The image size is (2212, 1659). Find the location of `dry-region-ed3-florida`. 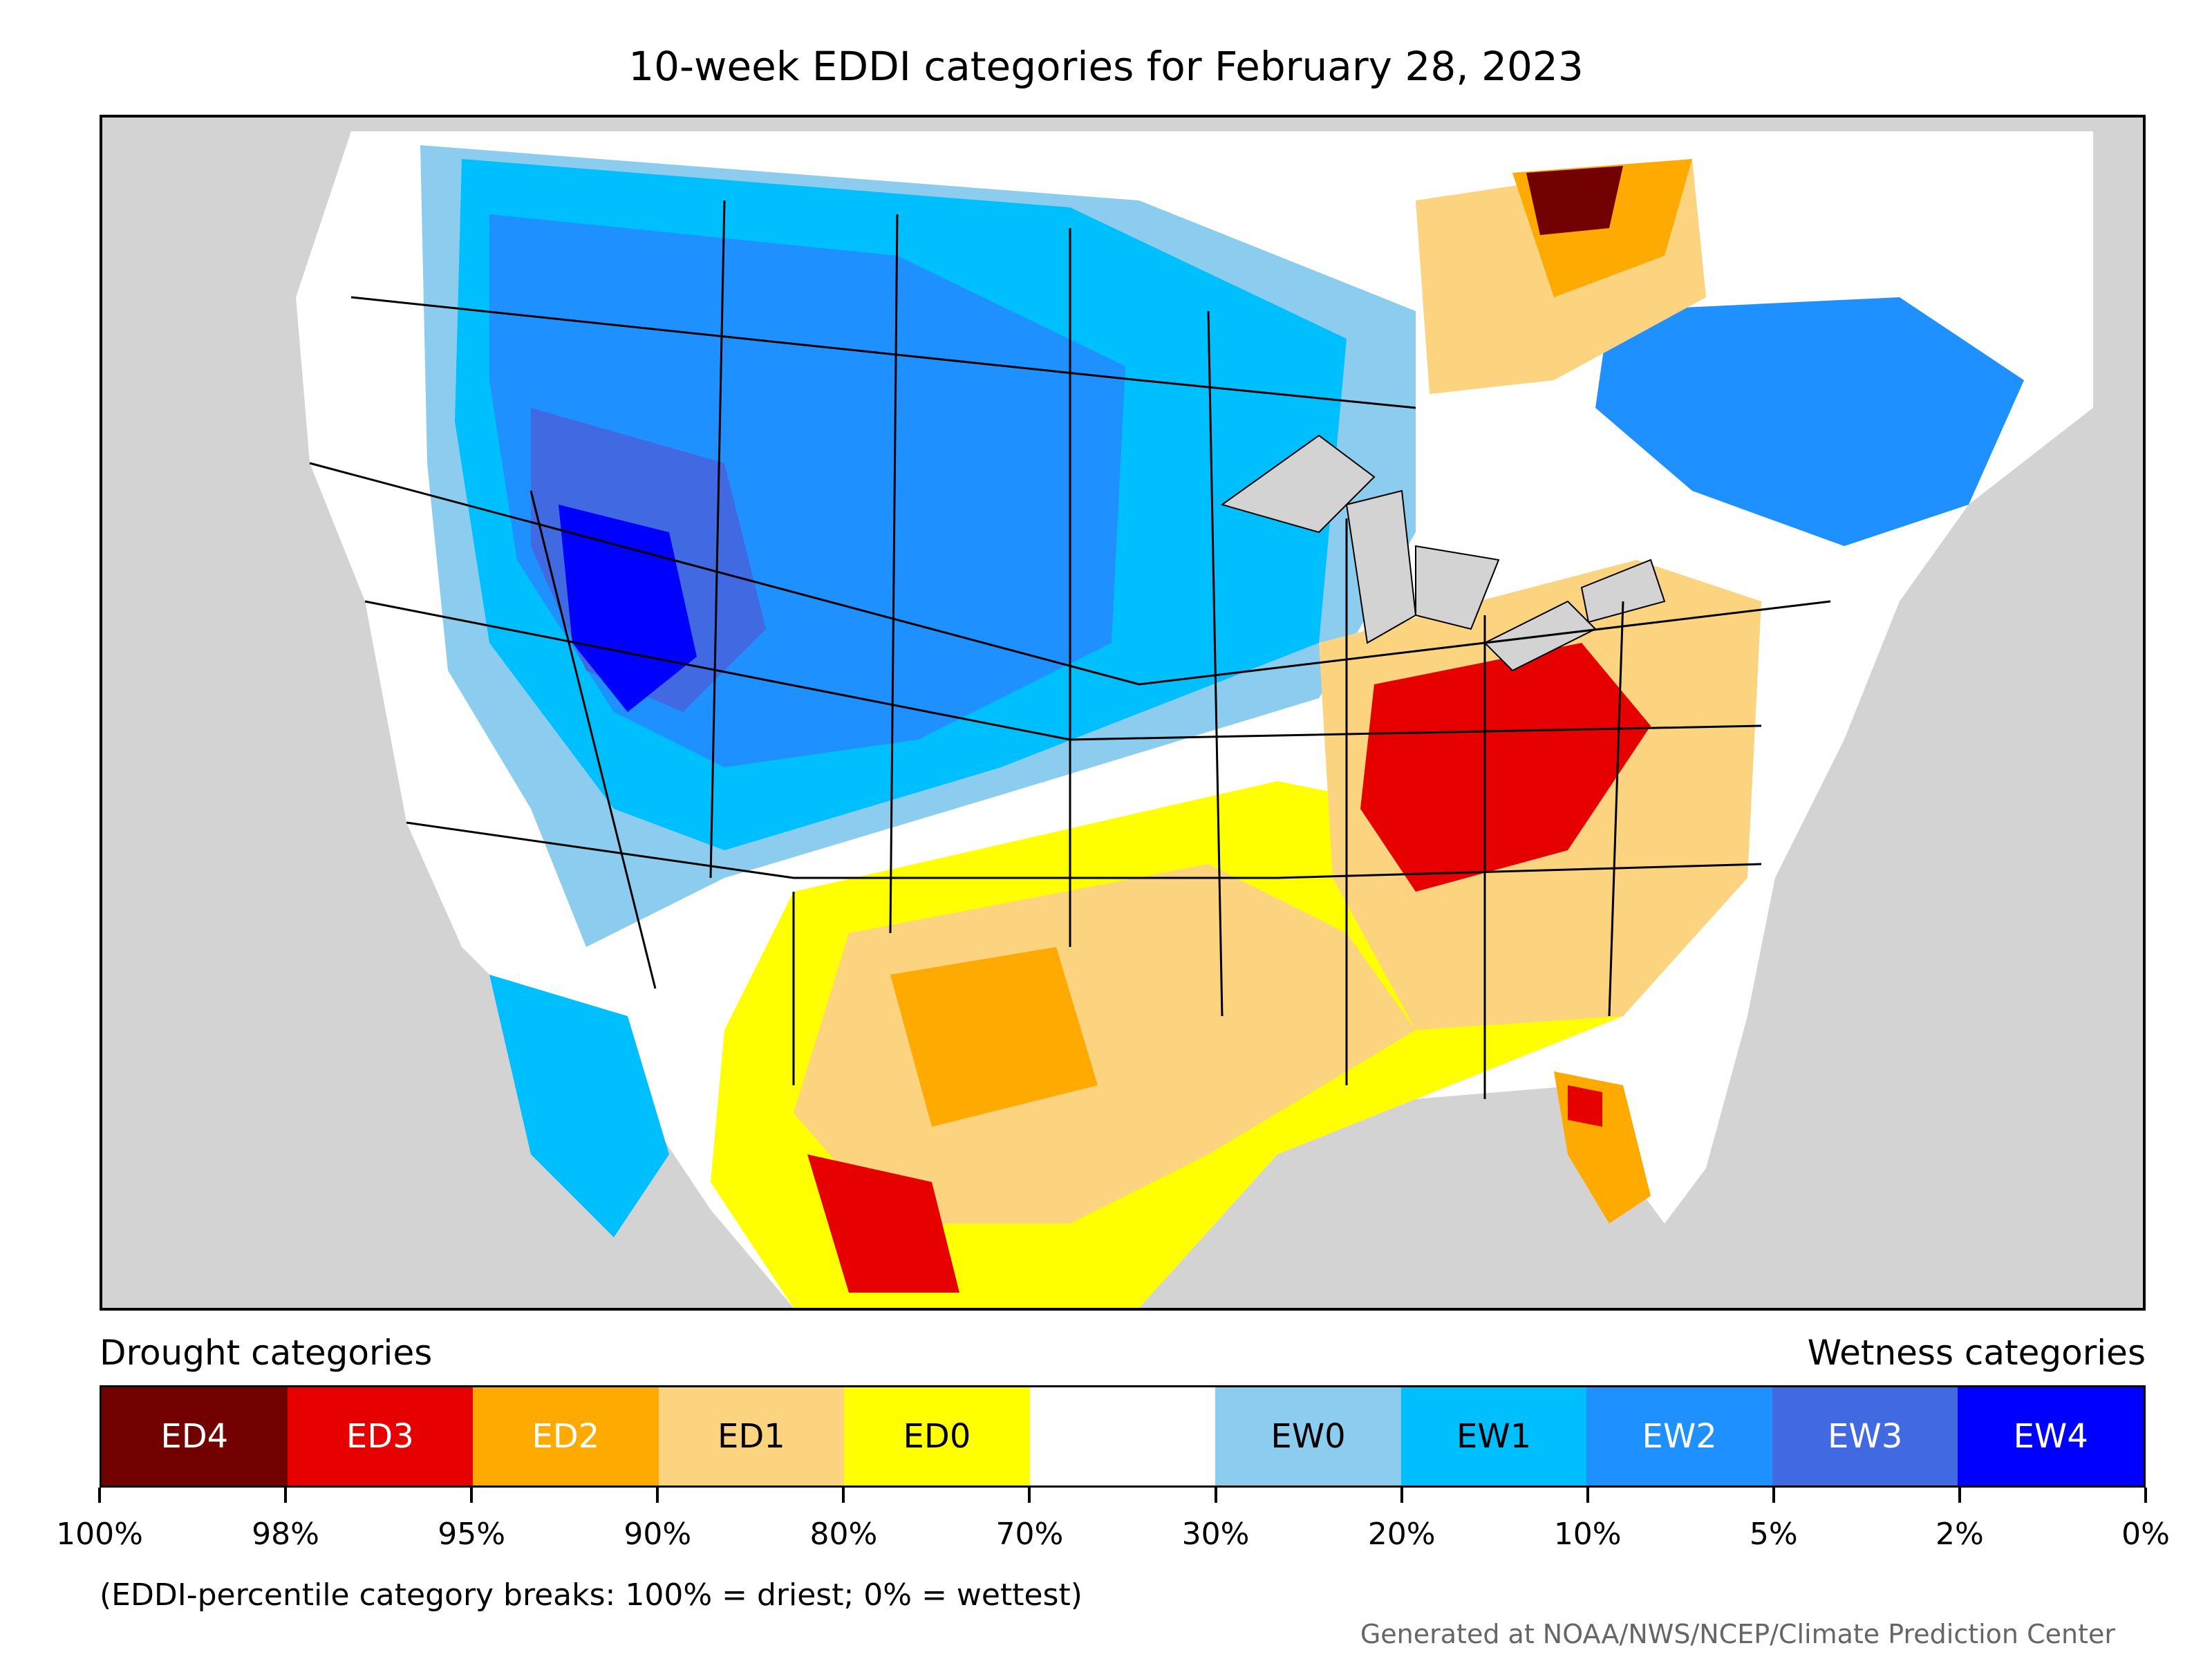

dry-region-ed3-florida is located at coordinates (1585, 1106).